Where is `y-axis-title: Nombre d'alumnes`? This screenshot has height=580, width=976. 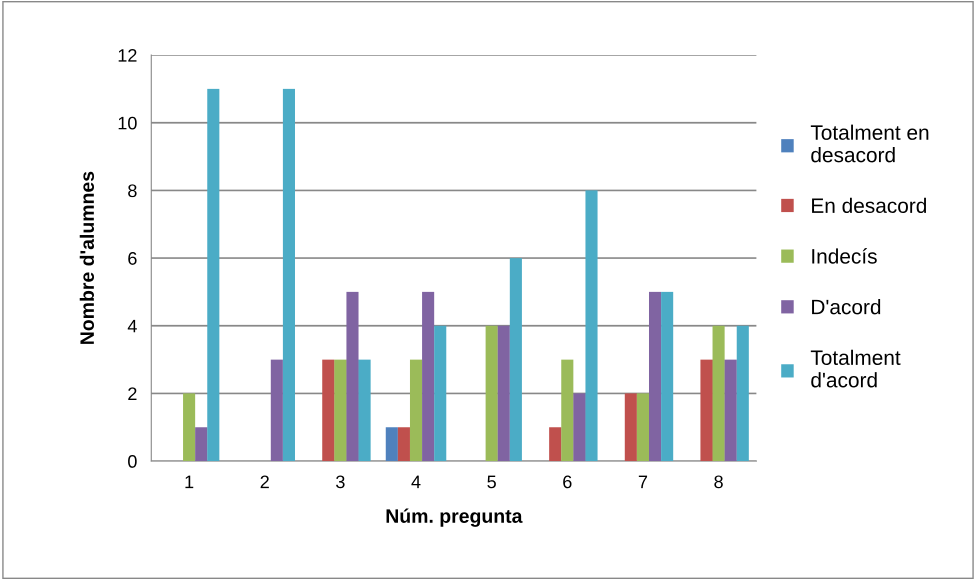
y-axis-title: Nombre d'alumnes is located at coordinates (87, 258).